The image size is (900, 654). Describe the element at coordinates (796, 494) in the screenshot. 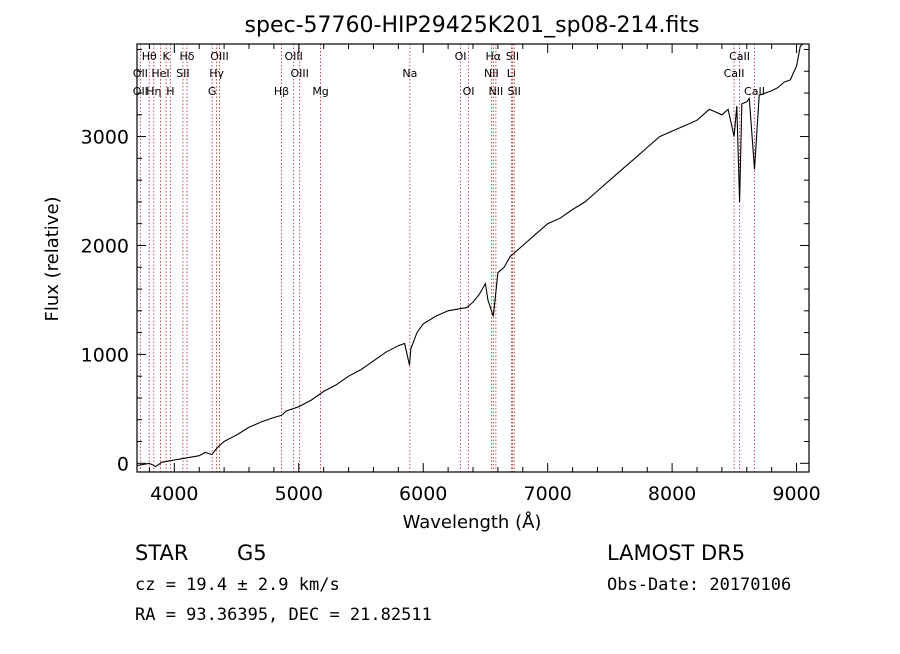

I see `x-tick-label: 9000` at that location.